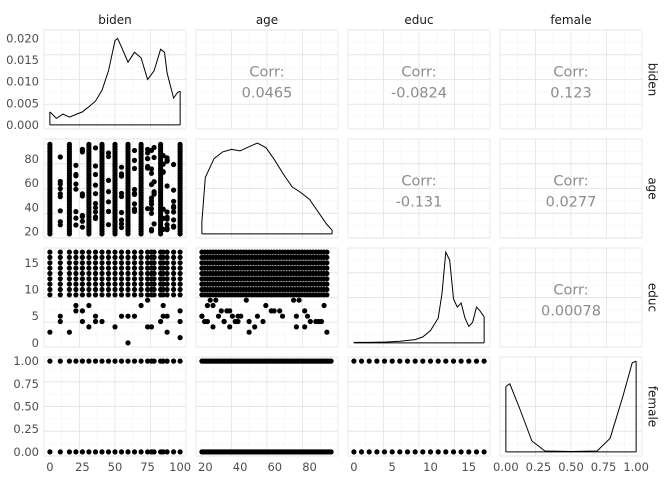 This screenshot has width=672, height=480. I want to click on x-tick-label: 0.25, so click(539, 467).